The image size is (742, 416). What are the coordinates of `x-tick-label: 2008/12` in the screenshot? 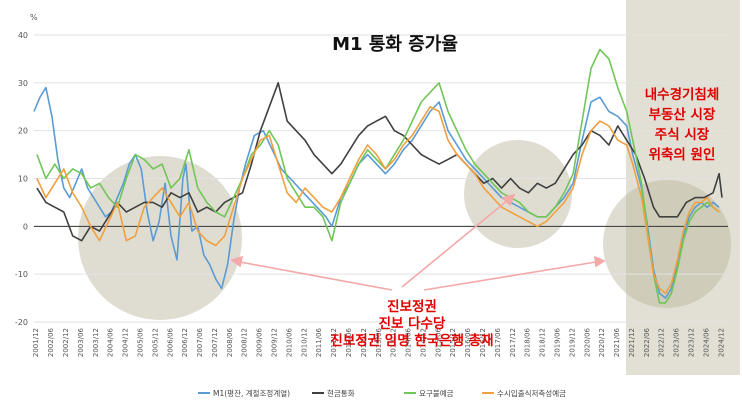 It's located at (245, 342).